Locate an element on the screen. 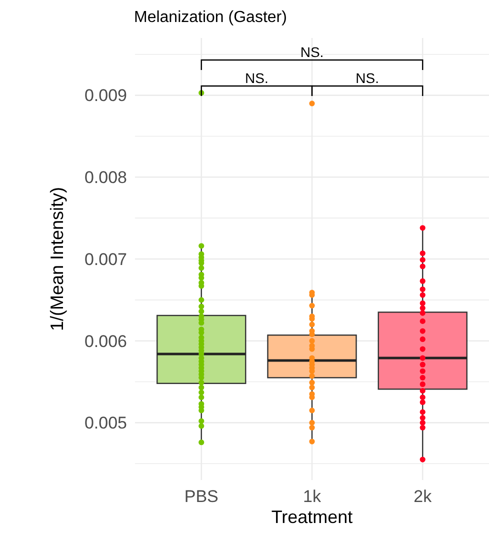 Image resolution: width=489 pixels, height=535 pixels. y-tick-label: 0.006 is located at coordinates (105, 341).